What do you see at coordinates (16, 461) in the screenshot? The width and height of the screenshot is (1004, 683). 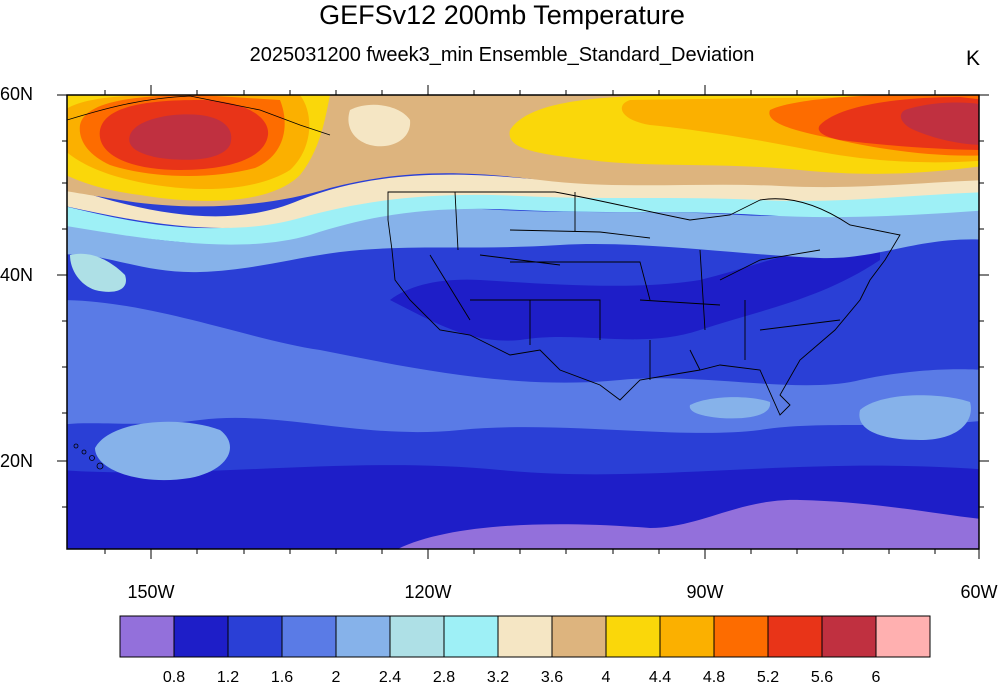 I see `lat-label-20n: 20N` at bounding box center [16, 461].